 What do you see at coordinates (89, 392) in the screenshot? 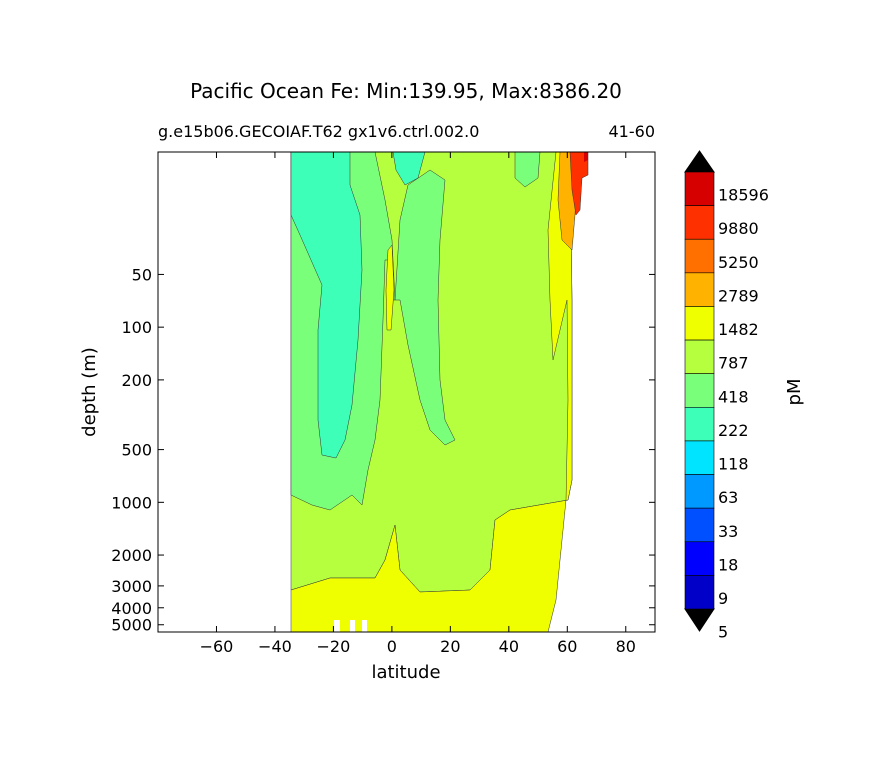
I see `y-axis-label: depth (m)` at bounding box center [89, 392].